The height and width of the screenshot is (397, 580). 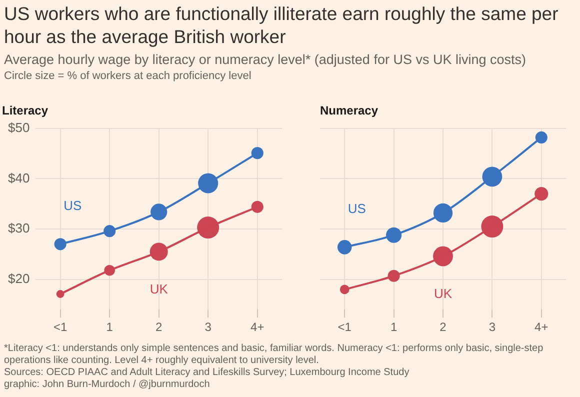 I want to click on text: graphic: John Burn-Murdoch / @jburnmurdoch, so click(x=107, y=385).